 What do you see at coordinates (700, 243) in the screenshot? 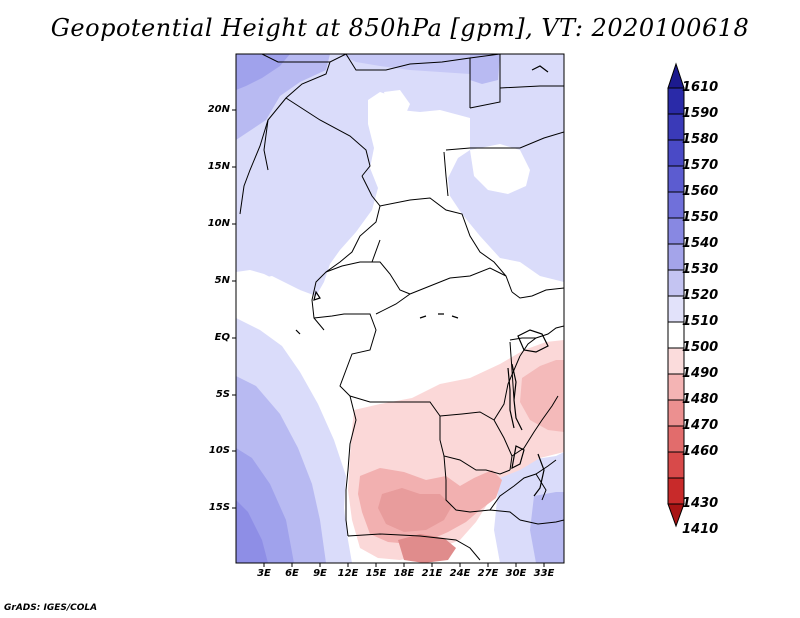
I see `colorbar-label-1540: 1540` at bounding box center [700, 243].